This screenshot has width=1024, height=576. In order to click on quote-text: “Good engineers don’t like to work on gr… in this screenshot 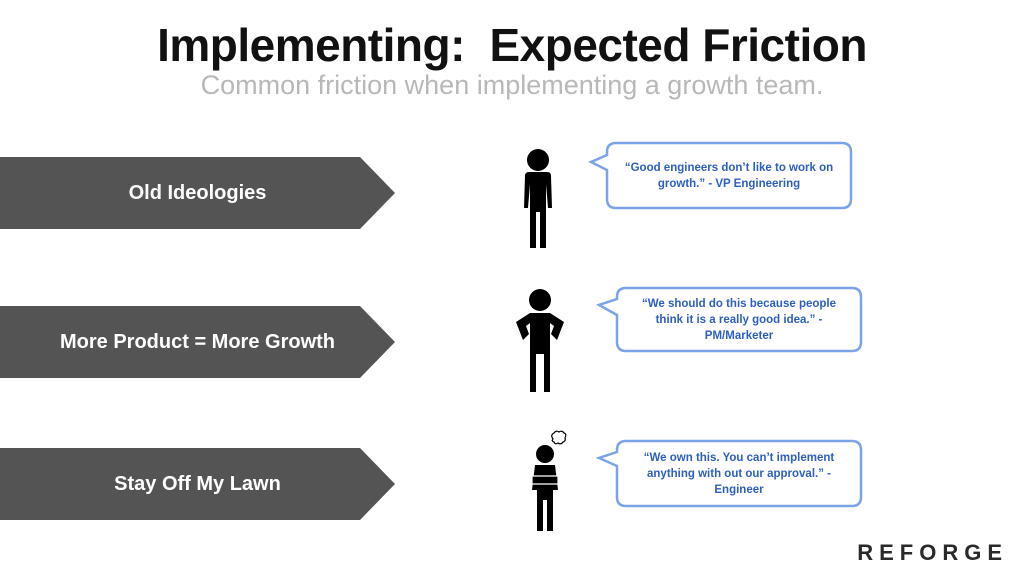, I will do `click(729, 176)`.